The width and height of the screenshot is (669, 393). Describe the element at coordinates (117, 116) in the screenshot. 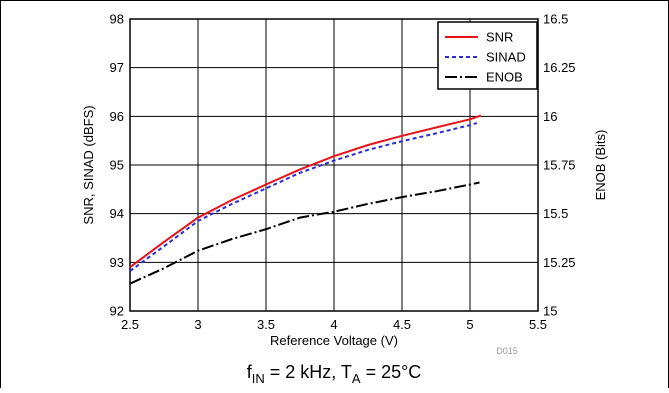

I see `y-tick-label: 96` at that location.